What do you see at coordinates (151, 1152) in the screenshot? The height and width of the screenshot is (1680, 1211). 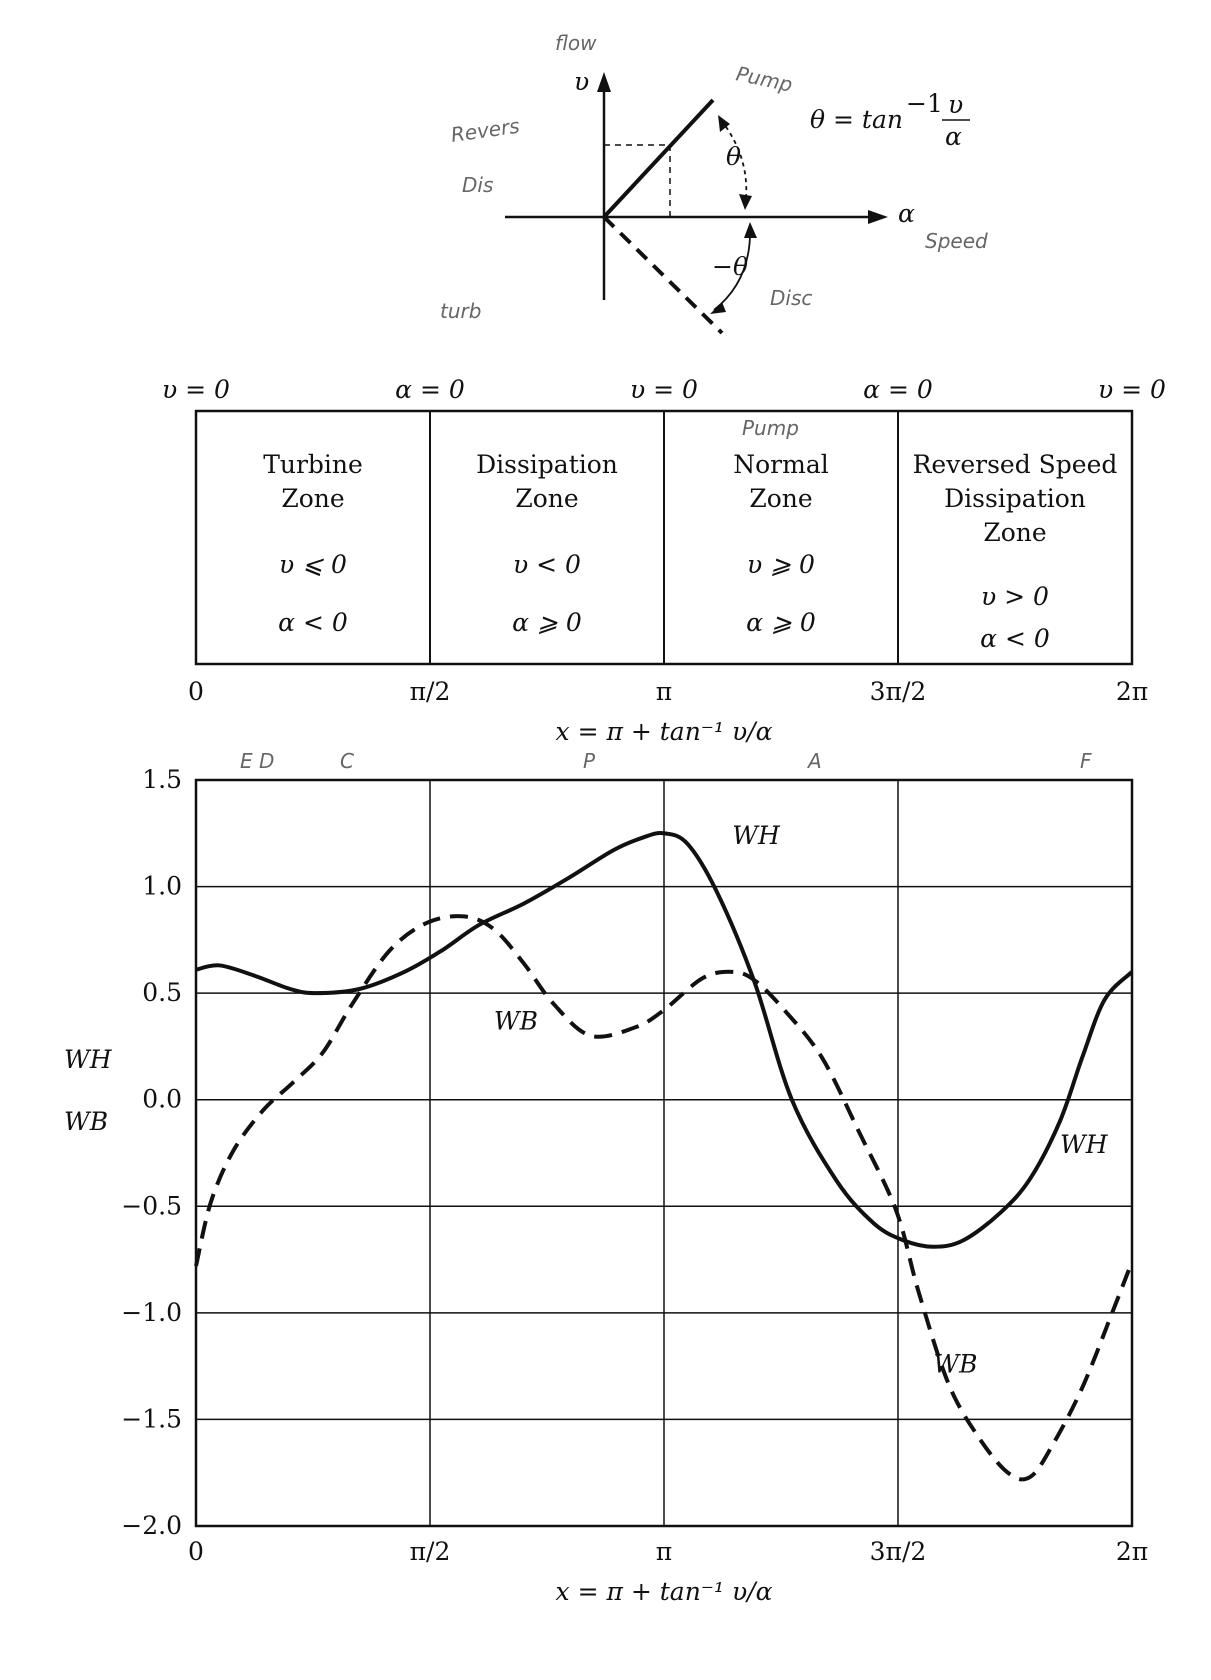 I see `y-tick-labels: 1.5 1.0 0.5 0.0 −0.5 −1.0 −1.5 −2.0` at bounding box center [151, 1152].